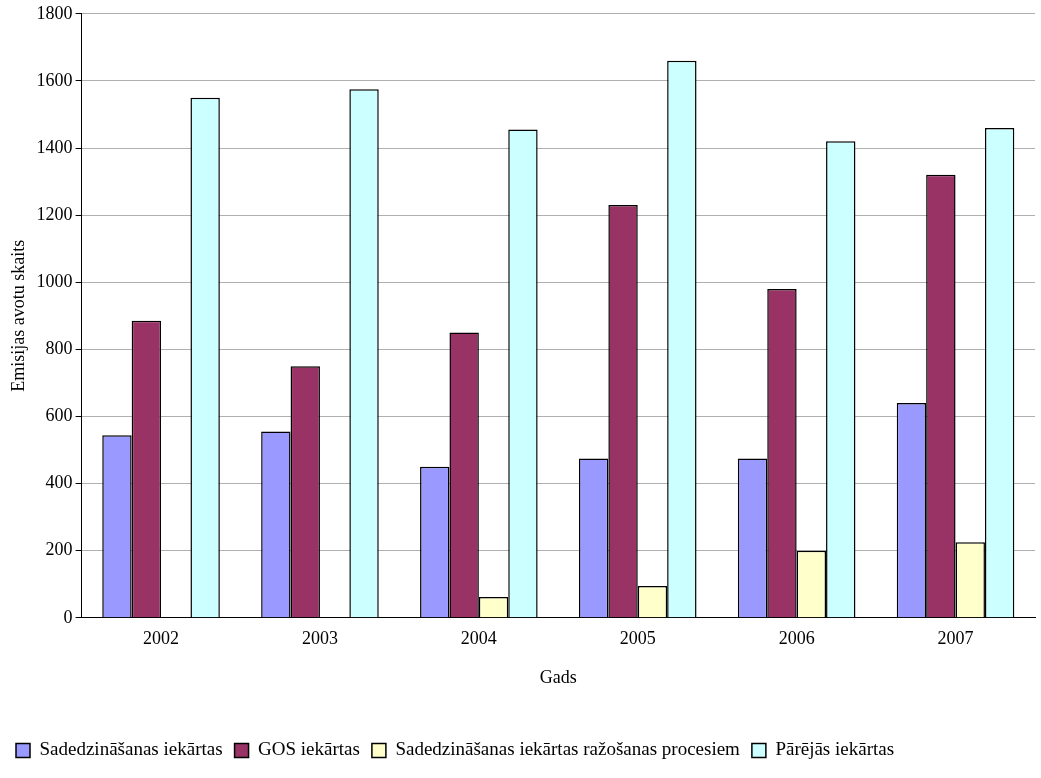 Image resolution: width=1041 pixels, height=778 pixels. What do you see at coordinates (319, 638) in the screenshot?
I see `x-tick-label: 2003` at bounding box center [319, 638].